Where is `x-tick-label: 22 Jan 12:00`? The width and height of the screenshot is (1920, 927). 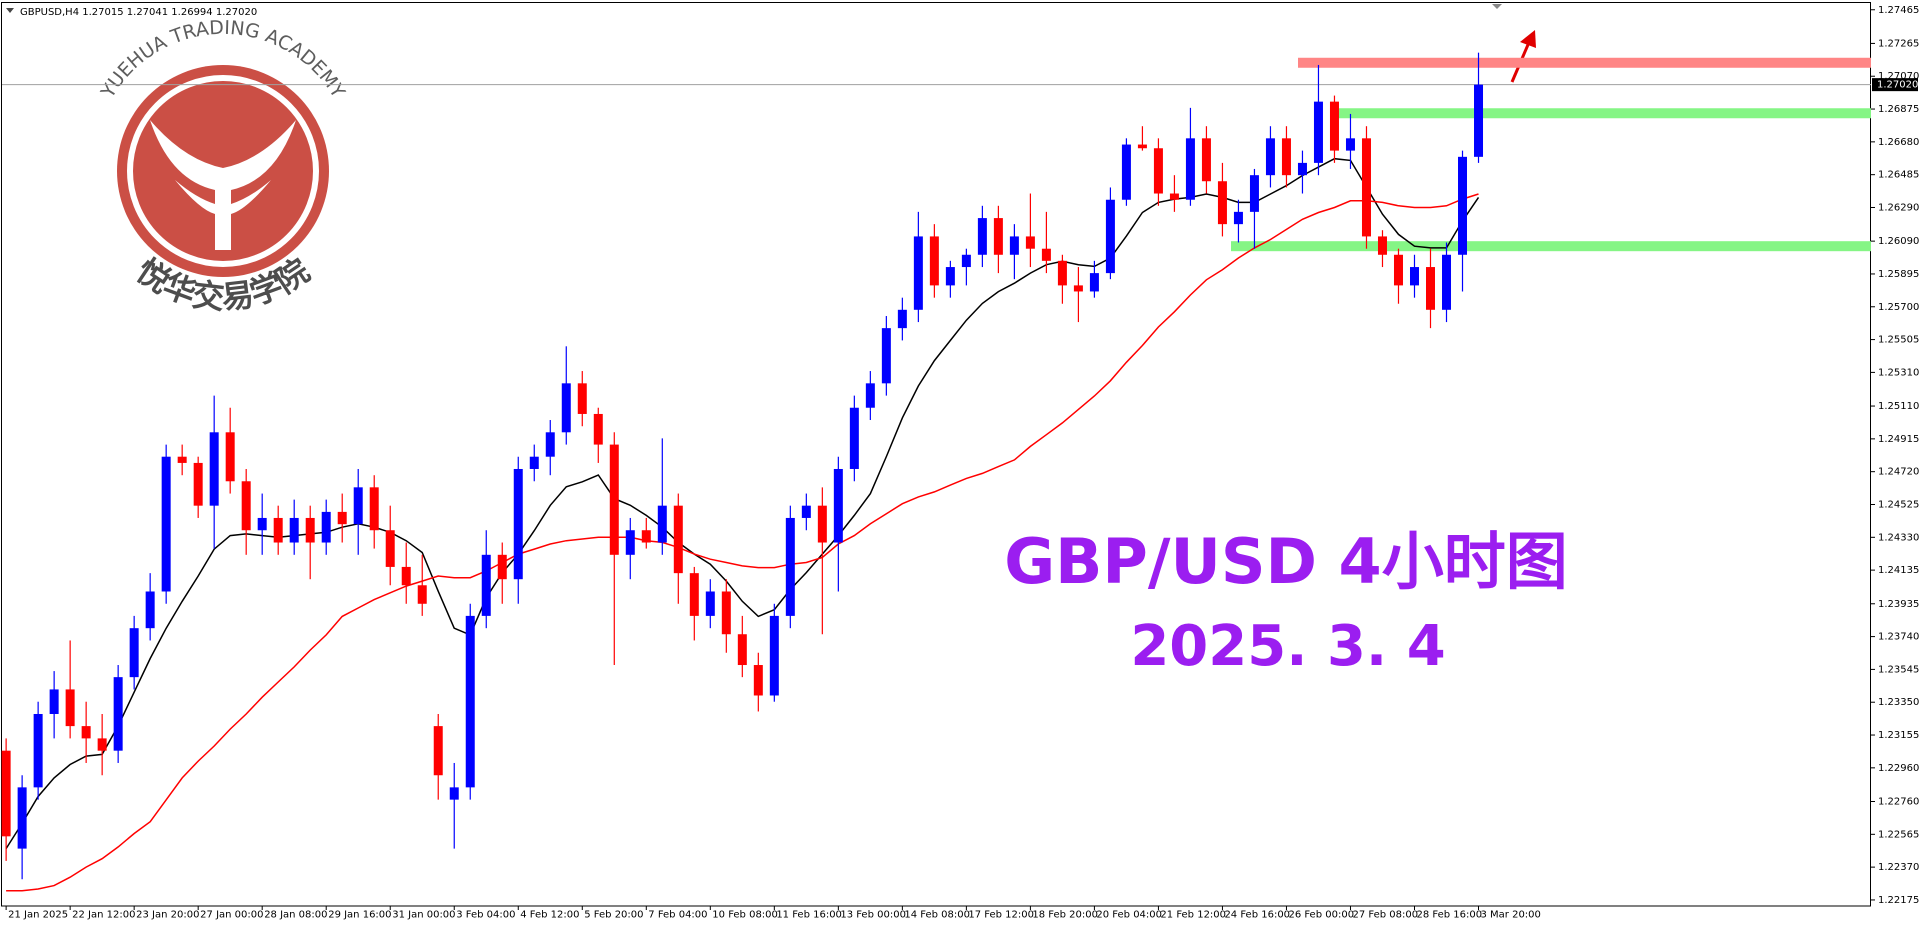
x-tick-label: 22 Jan 12:00 is located at coordinates (103, 914).